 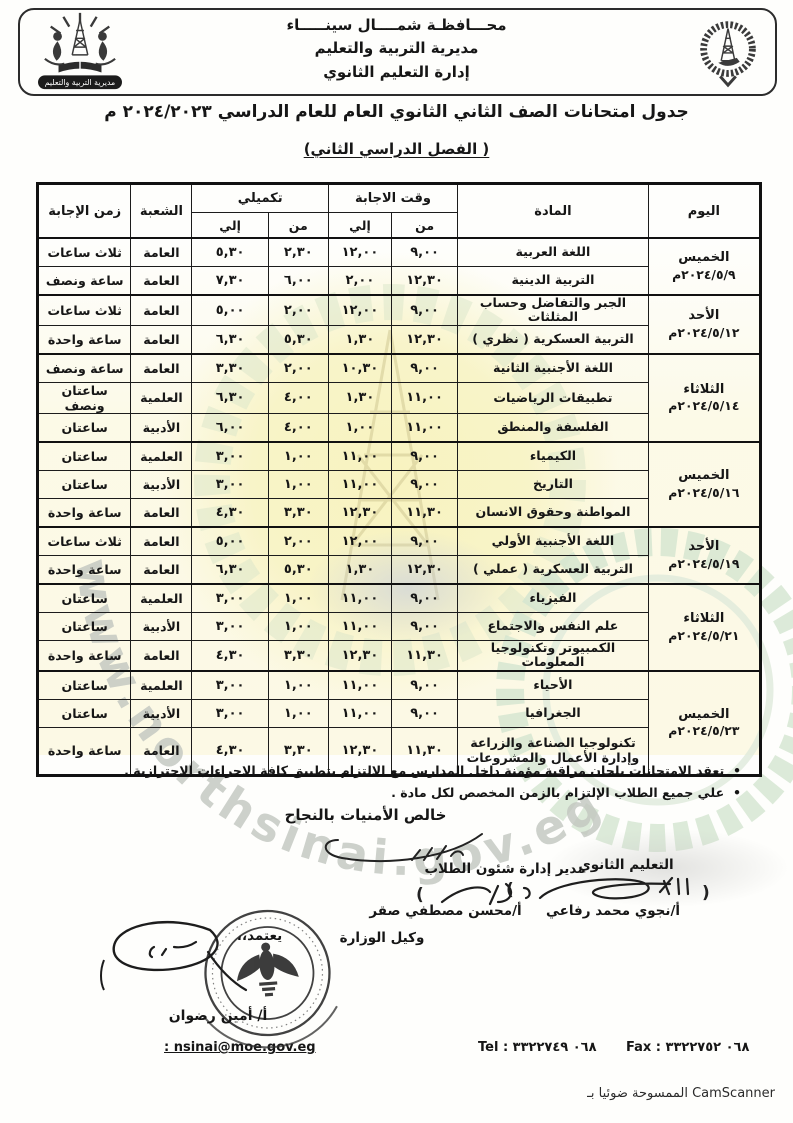 I want to click on day-date: ٢٠٢٤/٥/٢٣م, so click(x=704, y=731).